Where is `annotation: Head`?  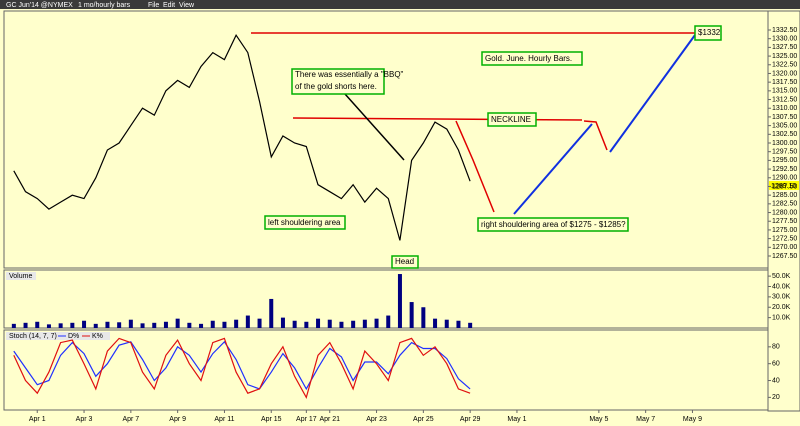
annotation: Head is located at coordinates (404, 261).